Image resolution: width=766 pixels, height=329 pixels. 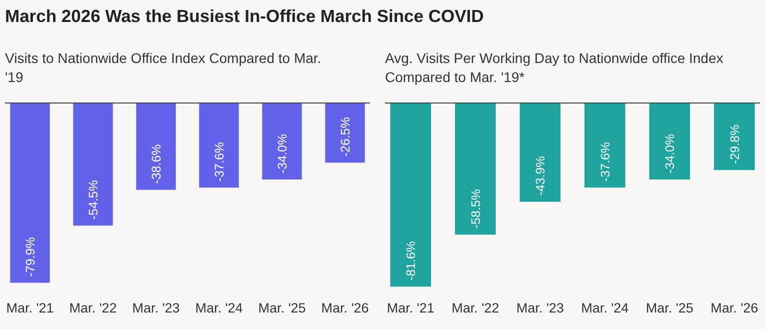 I want to click on data-label: -38.6%, so click(x=157, y=164).